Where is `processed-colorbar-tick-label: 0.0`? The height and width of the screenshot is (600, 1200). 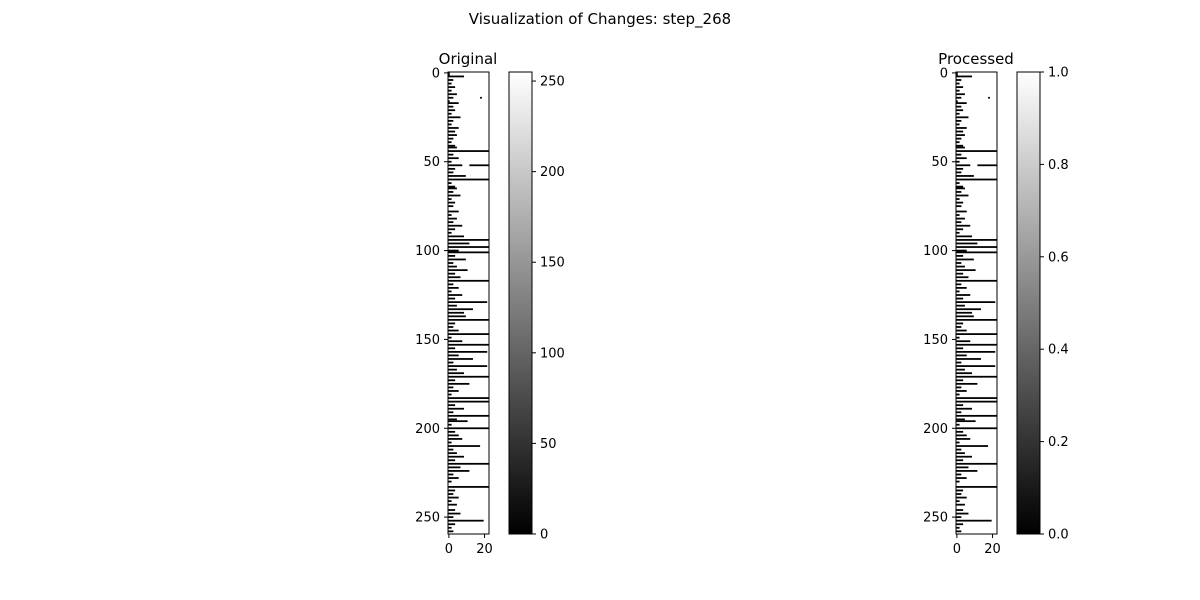
processed-colorbar-tick-label: 0.0 is located at coordinates (1058, 535).